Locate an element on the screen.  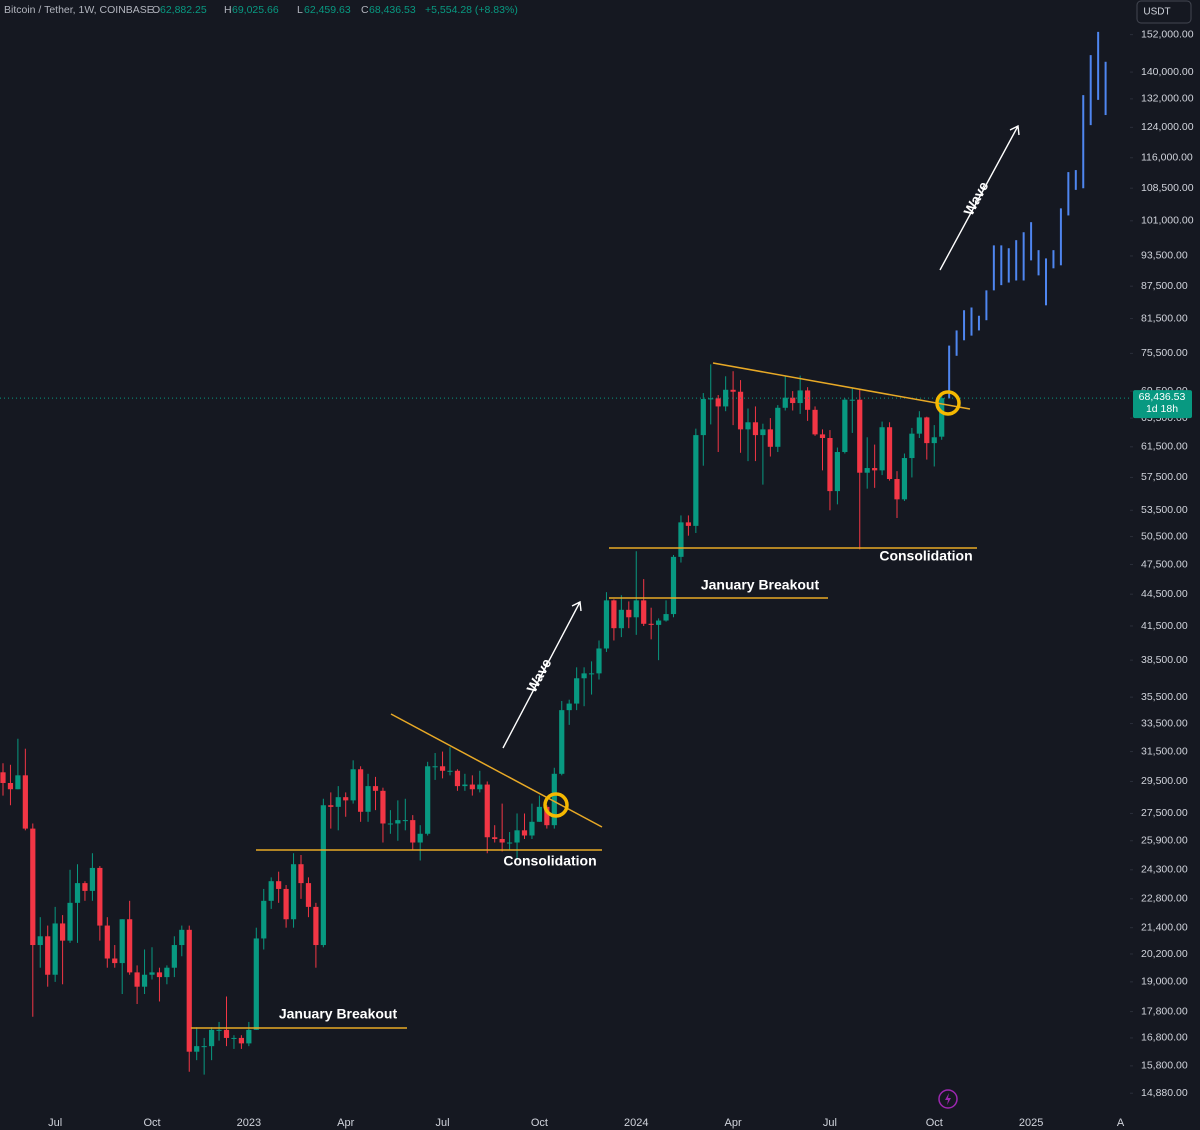
alert-icon is located at coordinates (948, 1099).